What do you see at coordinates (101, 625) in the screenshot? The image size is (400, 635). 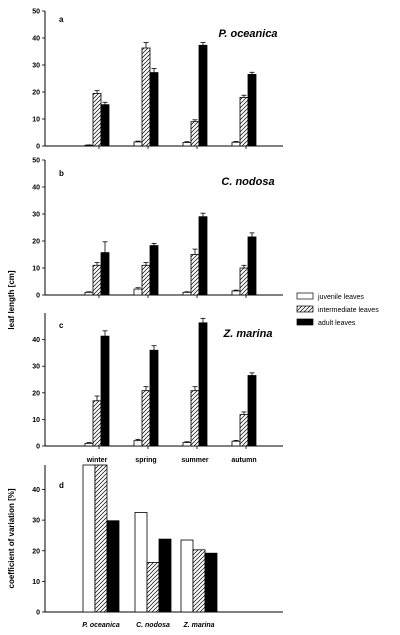 I see `x-tick-label: P. oceanica` at bounding box center [101, 625].